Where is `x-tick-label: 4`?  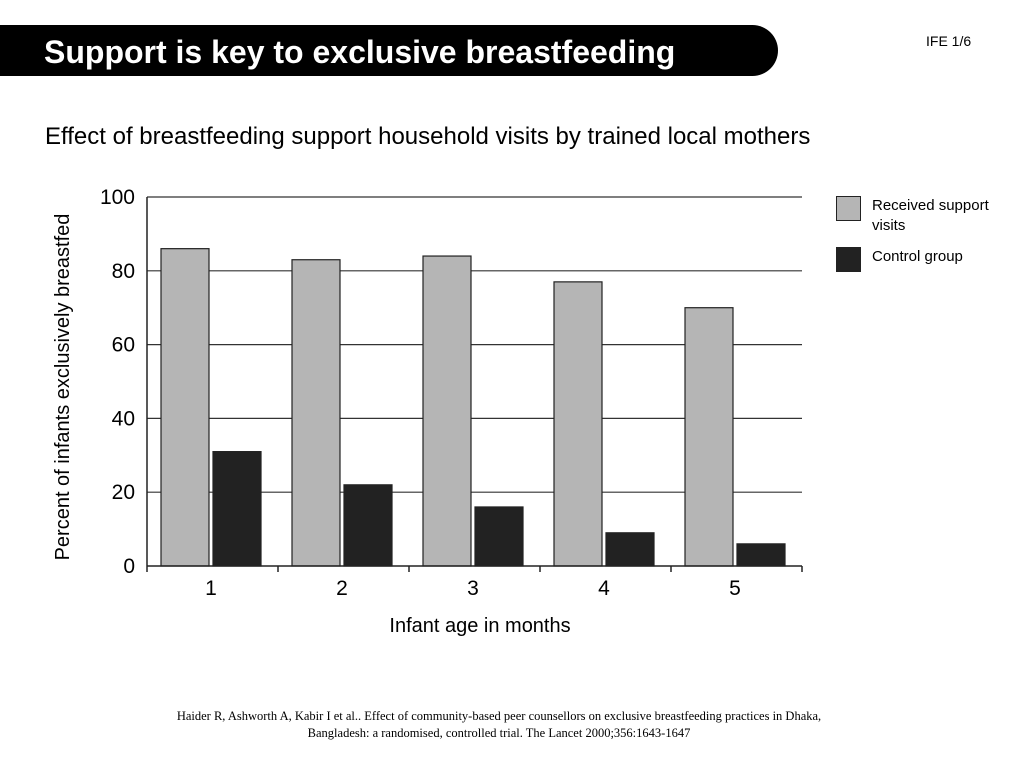
x-tick-label: 4 is located at coordinates (604, 588).